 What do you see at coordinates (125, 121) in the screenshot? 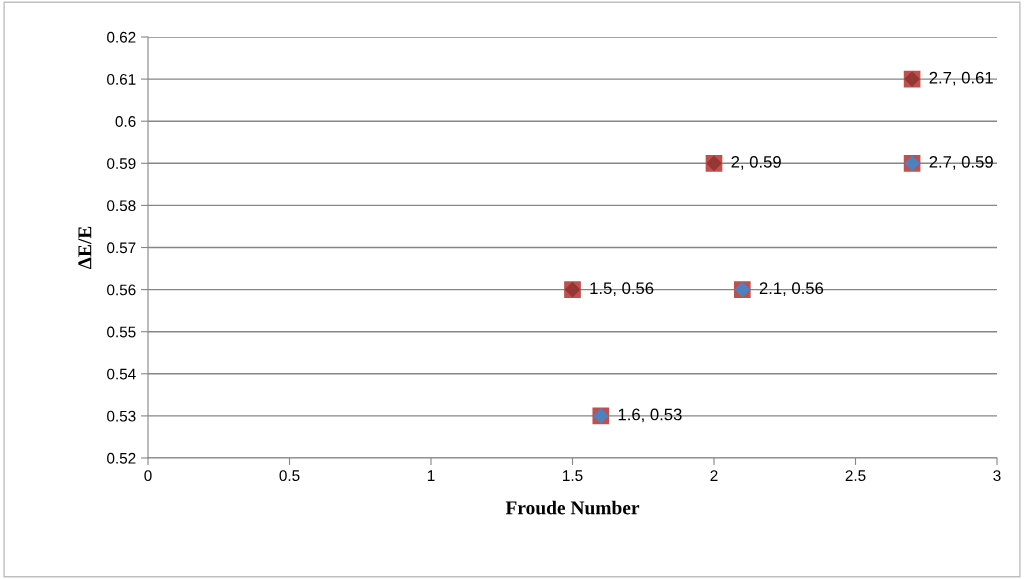
I see `y-tick-label: 0.6` at bounding box center [125, 121].